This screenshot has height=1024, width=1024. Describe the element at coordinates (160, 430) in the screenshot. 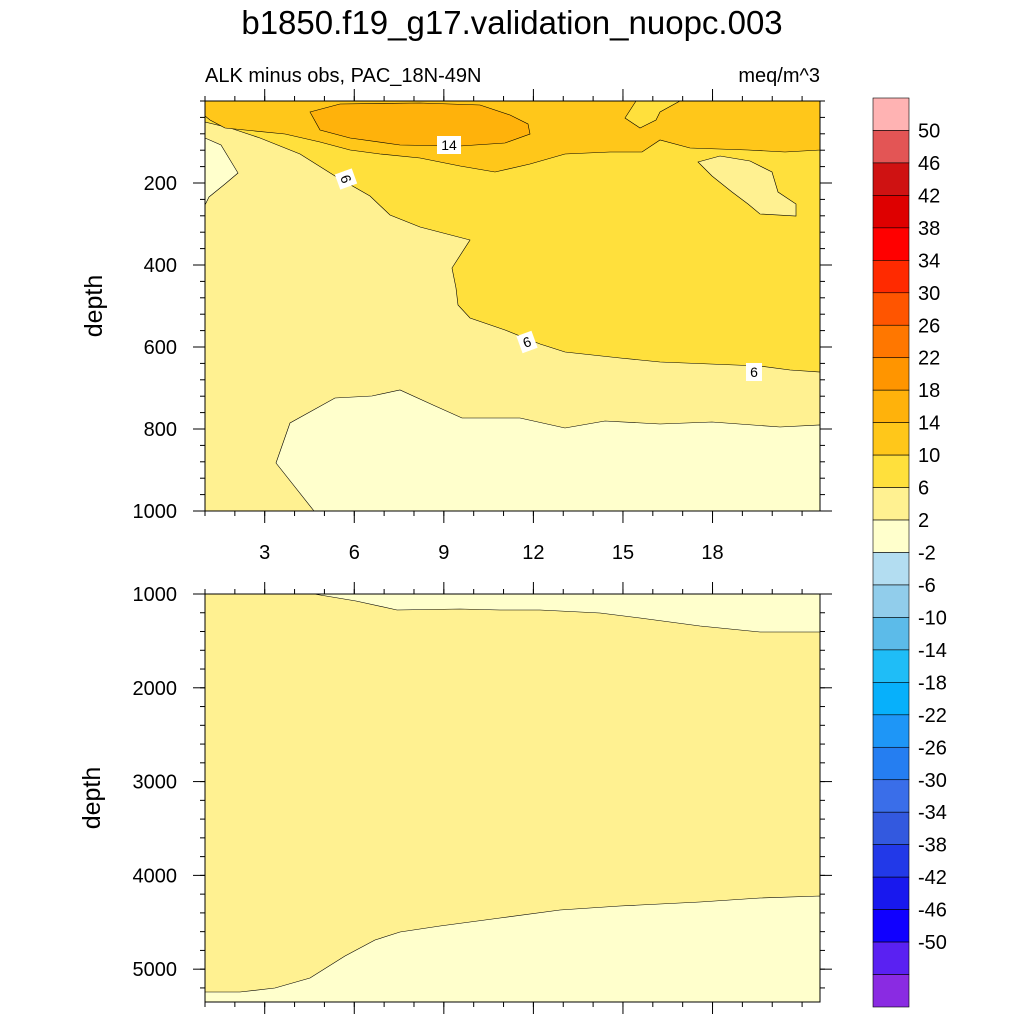

I see `y-tick-label: 800` at that location.